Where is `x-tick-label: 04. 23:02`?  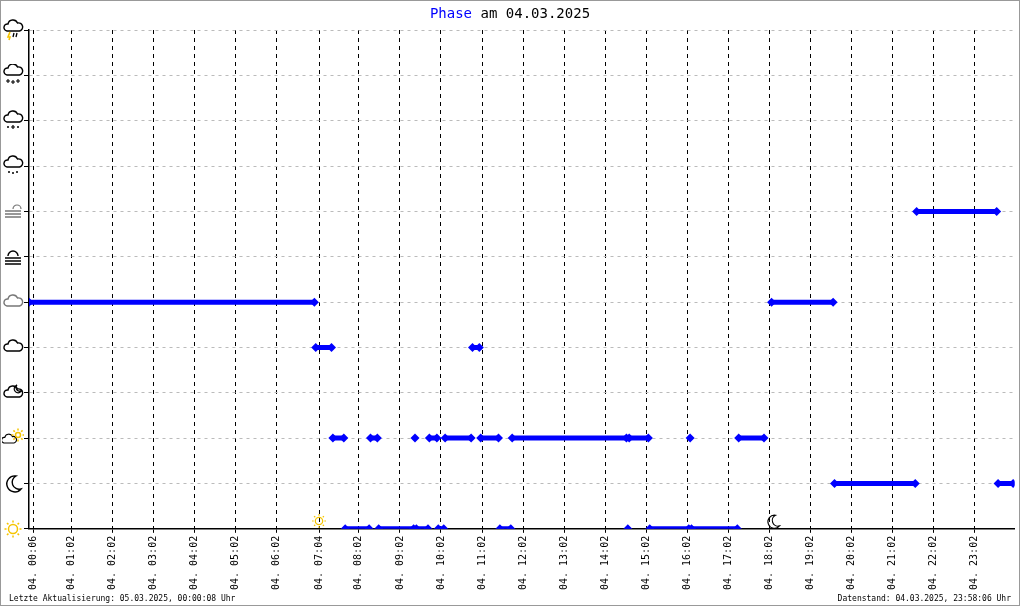
x-tick-label: 04. 23:02 is located at coordinates (974, 562).